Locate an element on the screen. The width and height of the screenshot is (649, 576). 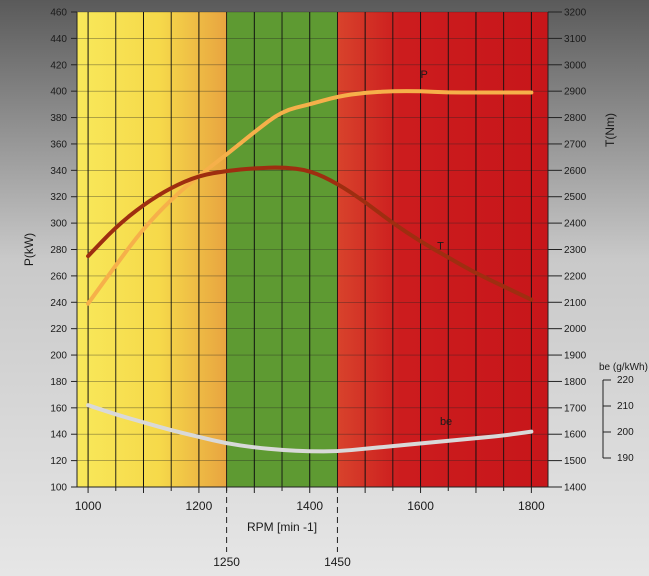
bottom-axis-tick-label: 1600 is located at coordinates (420, 506).